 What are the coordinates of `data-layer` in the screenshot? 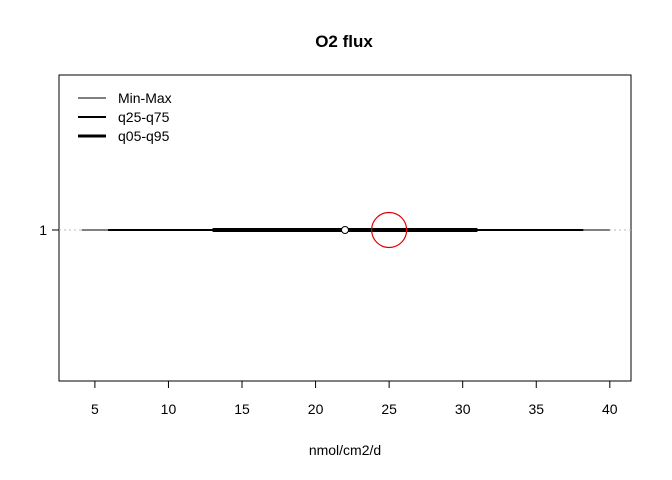 It's located at (345, 230).